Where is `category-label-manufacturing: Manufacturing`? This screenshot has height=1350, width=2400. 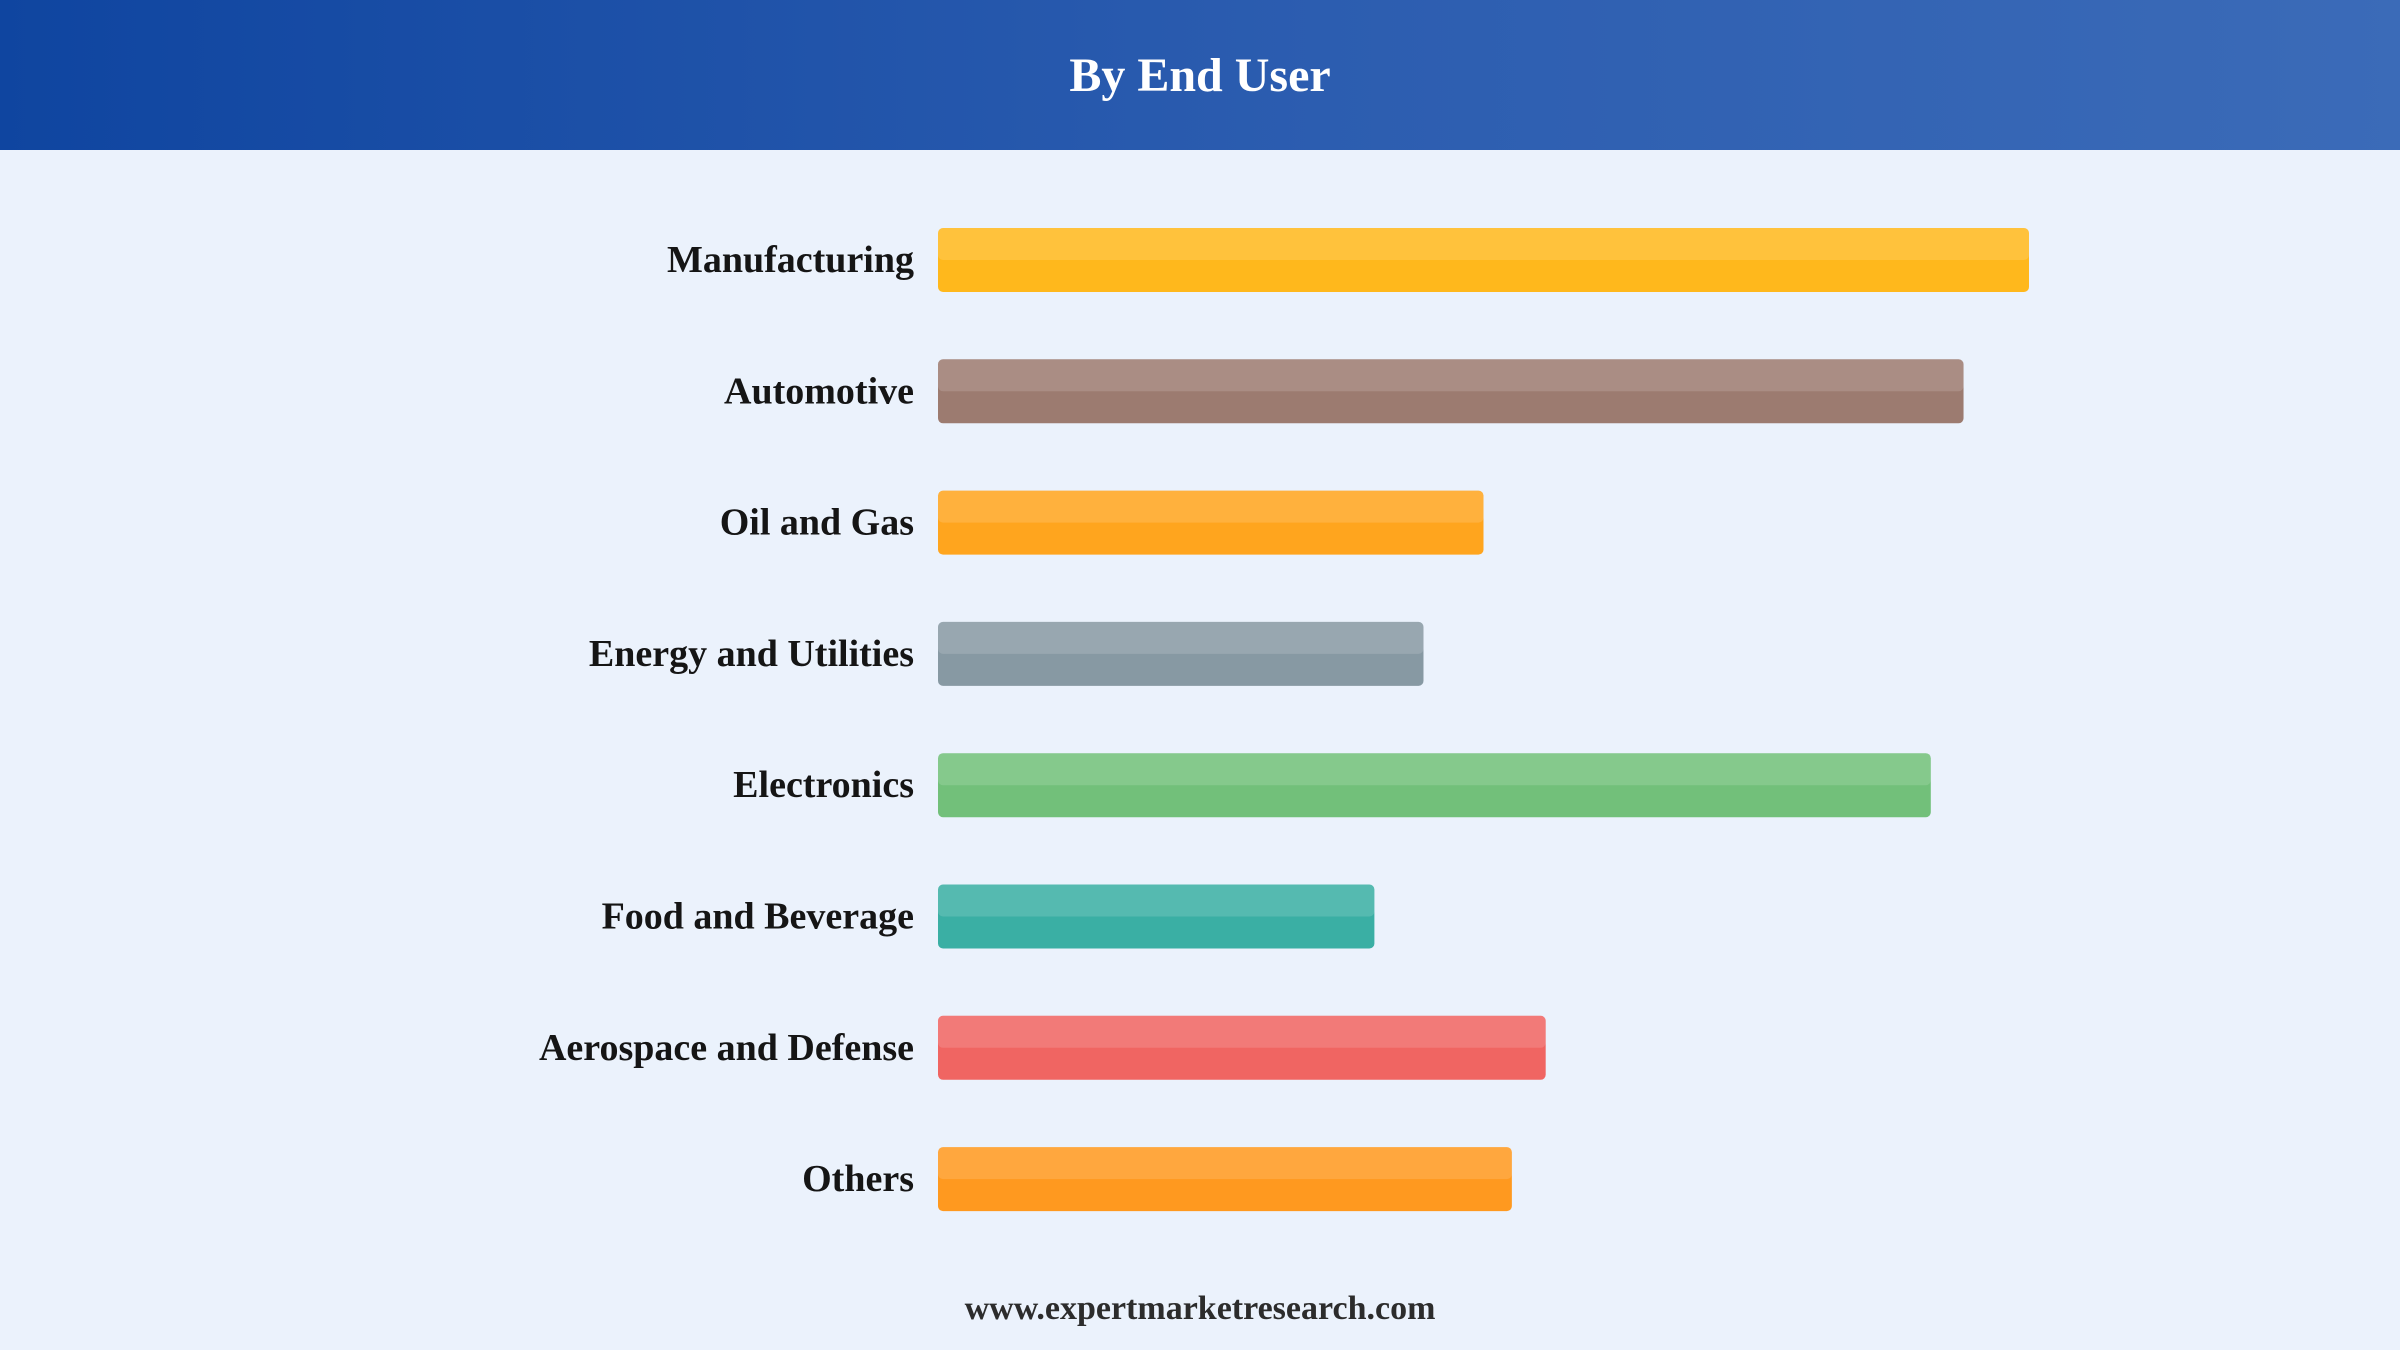 category-label-manufacturing: Manufacturing is located at coordinates (790, 260).